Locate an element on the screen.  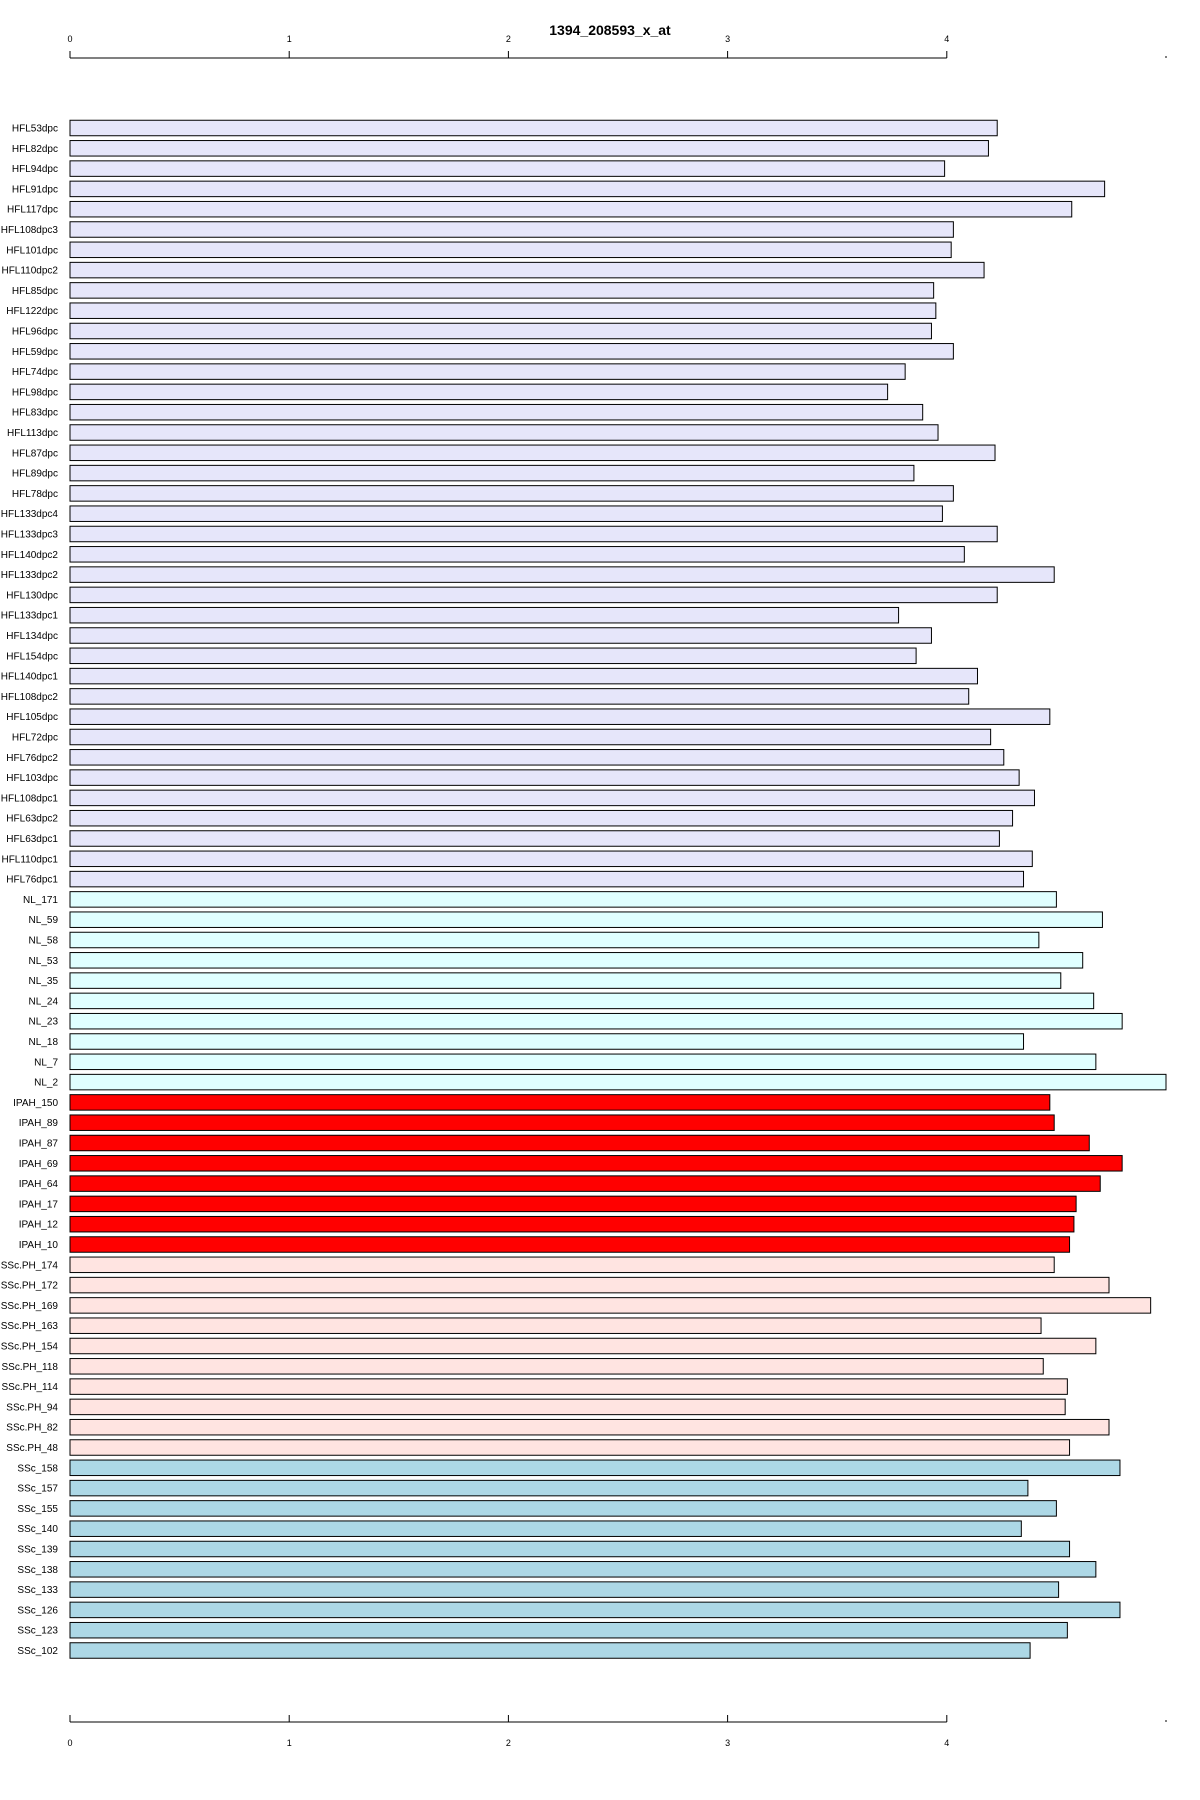
chart-title: 1394_208593_x_at is located at coordinates (610, 30).